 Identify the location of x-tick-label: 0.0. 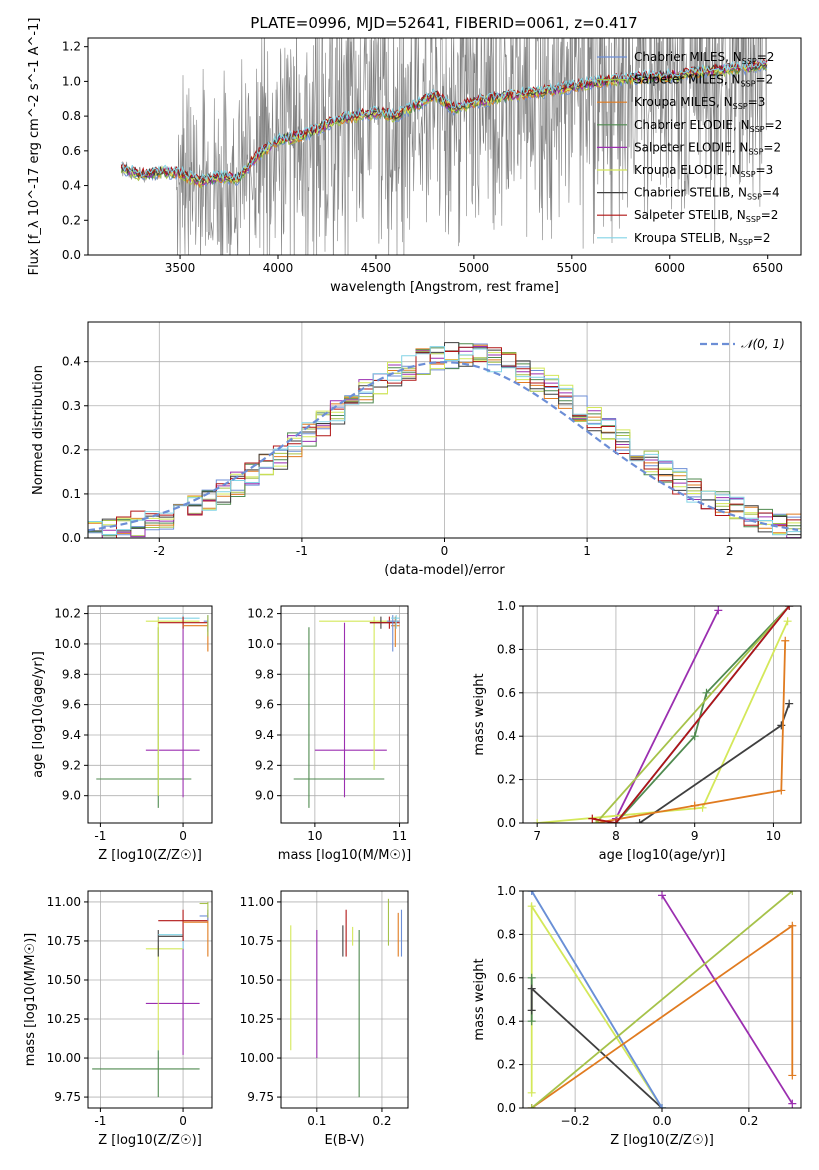
(661, 1121).